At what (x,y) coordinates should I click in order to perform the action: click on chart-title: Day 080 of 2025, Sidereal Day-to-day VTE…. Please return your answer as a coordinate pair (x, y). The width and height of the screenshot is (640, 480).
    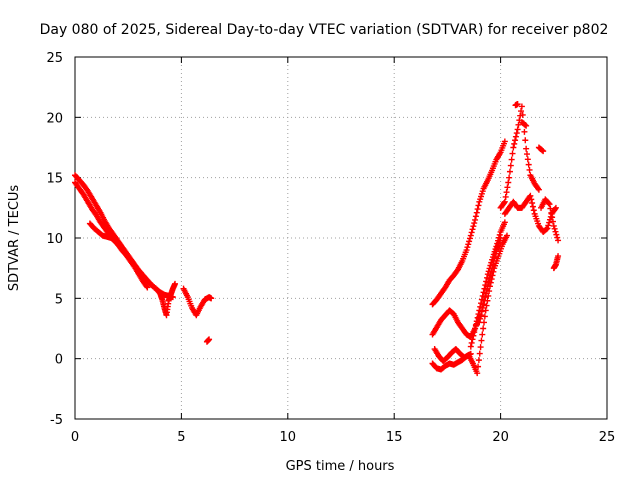
    Looking at the image, I should click on (324, 30).